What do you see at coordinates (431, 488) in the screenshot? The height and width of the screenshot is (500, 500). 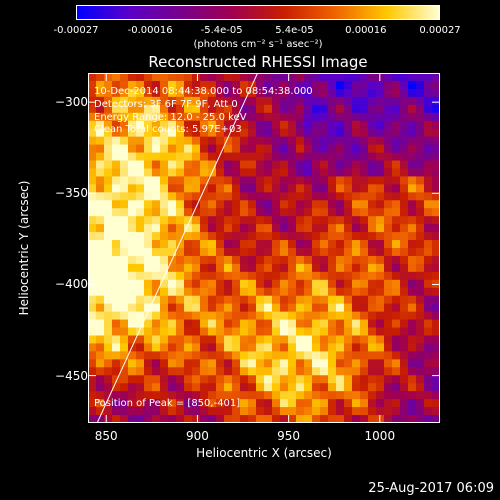 I see `footer-timestamp: 25-Aug-2017 06:09` at bounding box center [431, 488].